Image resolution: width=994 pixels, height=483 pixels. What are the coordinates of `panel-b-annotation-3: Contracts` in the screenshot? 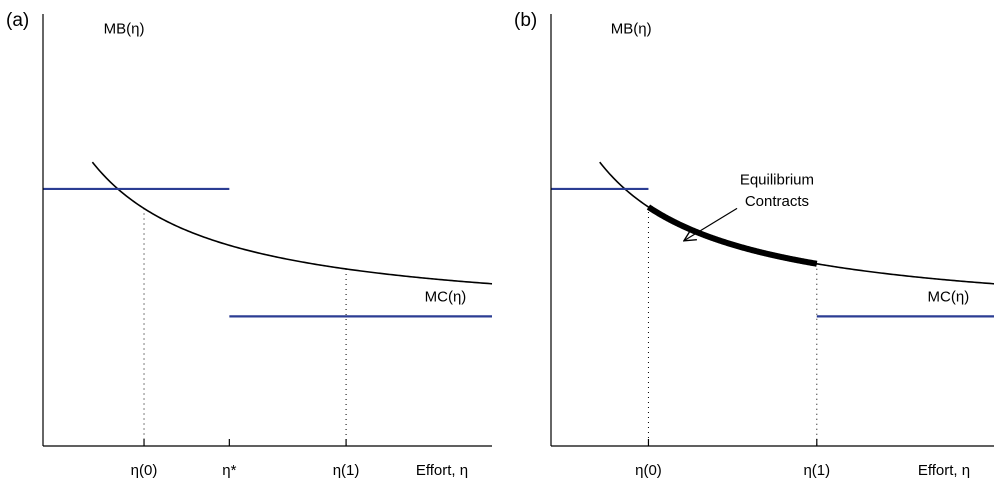 It's located at (777, 201).